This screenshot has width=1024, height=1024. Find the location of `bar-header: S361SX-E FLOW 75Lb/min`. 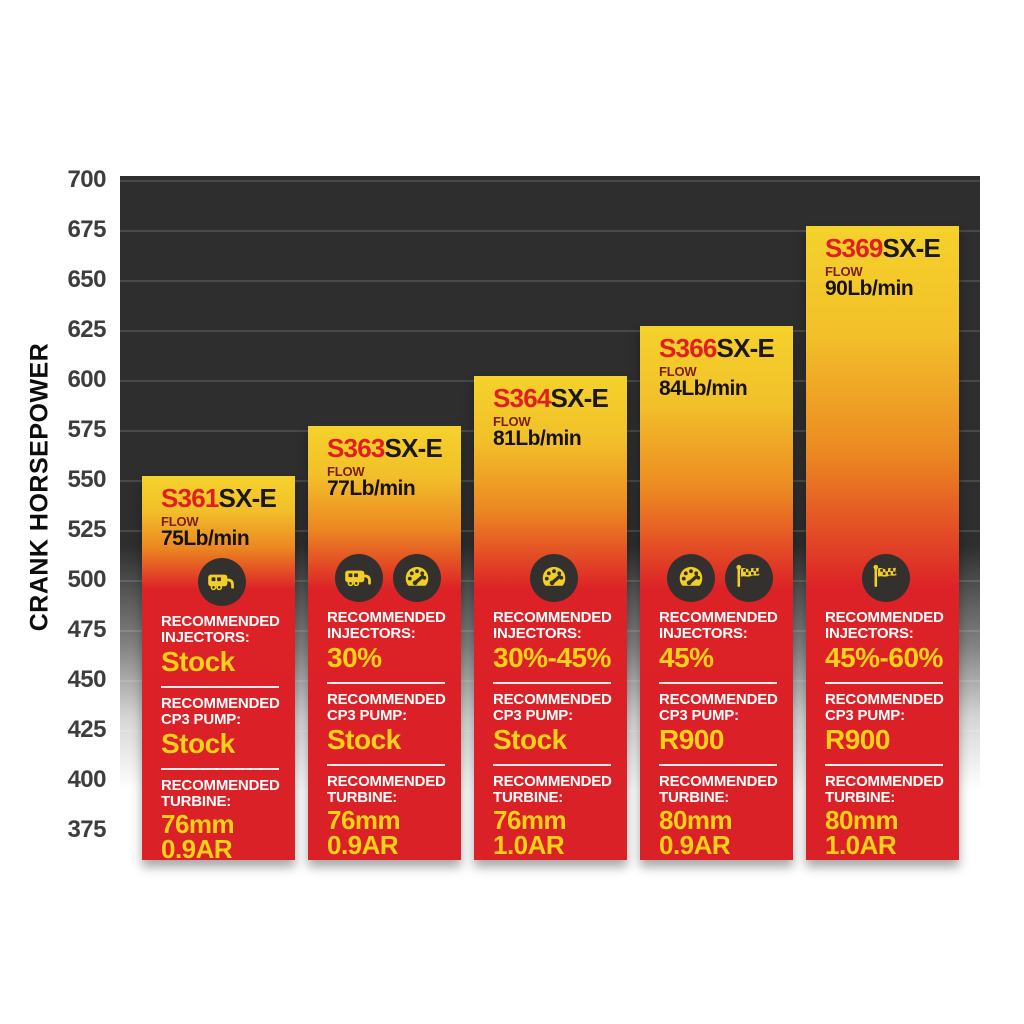

bar-header: S361SX-E FLOW 75Lb/min is located at coordinates (218, 517).